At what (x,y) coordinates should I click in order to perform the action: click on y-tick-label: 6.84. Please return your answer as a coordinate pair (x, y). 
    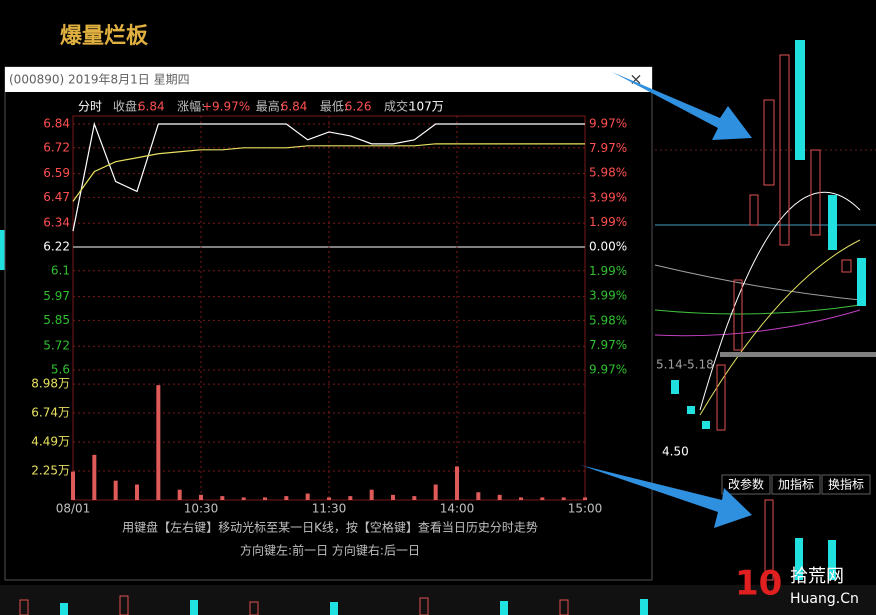
    Looking at the image, I should click on (56, 124).